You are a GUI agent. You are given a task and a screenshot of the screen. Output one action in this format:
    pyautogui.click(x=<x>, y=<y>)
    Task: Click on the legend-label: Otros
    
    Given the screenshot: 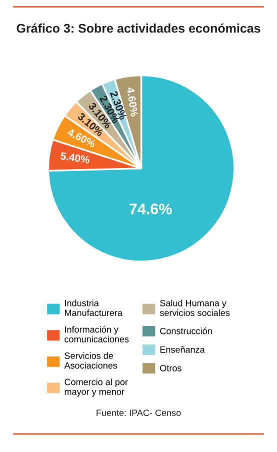 What is the action you would take?
    pyautogui.click(x=171, y=368)
    